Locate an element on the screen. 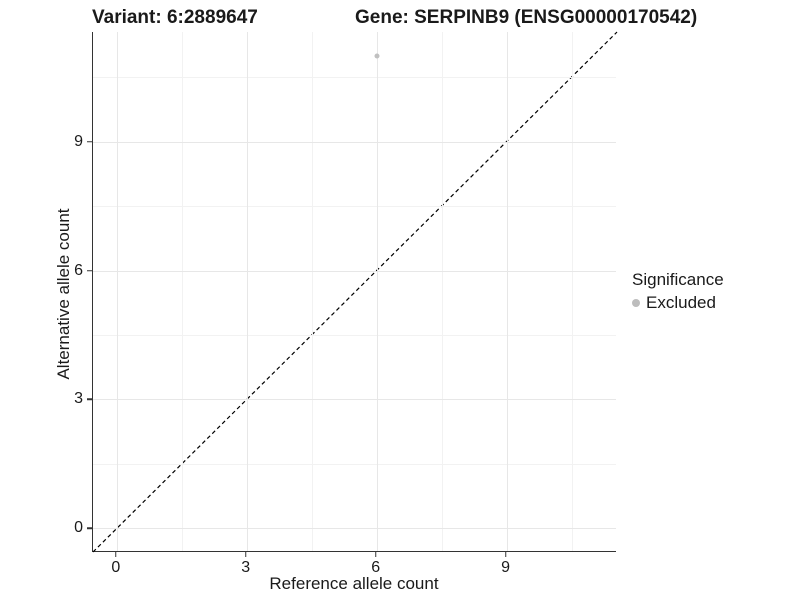 Image resolution: width=800 pixels, height=600 pixels. y-tick-label: 0 is located at coordinates (78, 528).